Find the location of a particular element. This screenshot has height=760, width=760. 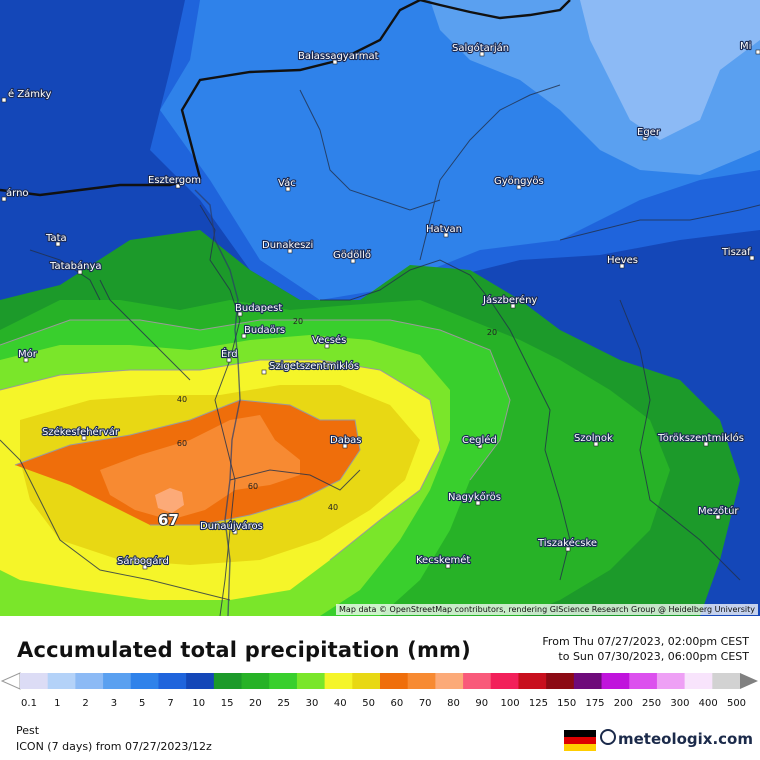

city-eger: Eger is located at coordinates (649, 133).